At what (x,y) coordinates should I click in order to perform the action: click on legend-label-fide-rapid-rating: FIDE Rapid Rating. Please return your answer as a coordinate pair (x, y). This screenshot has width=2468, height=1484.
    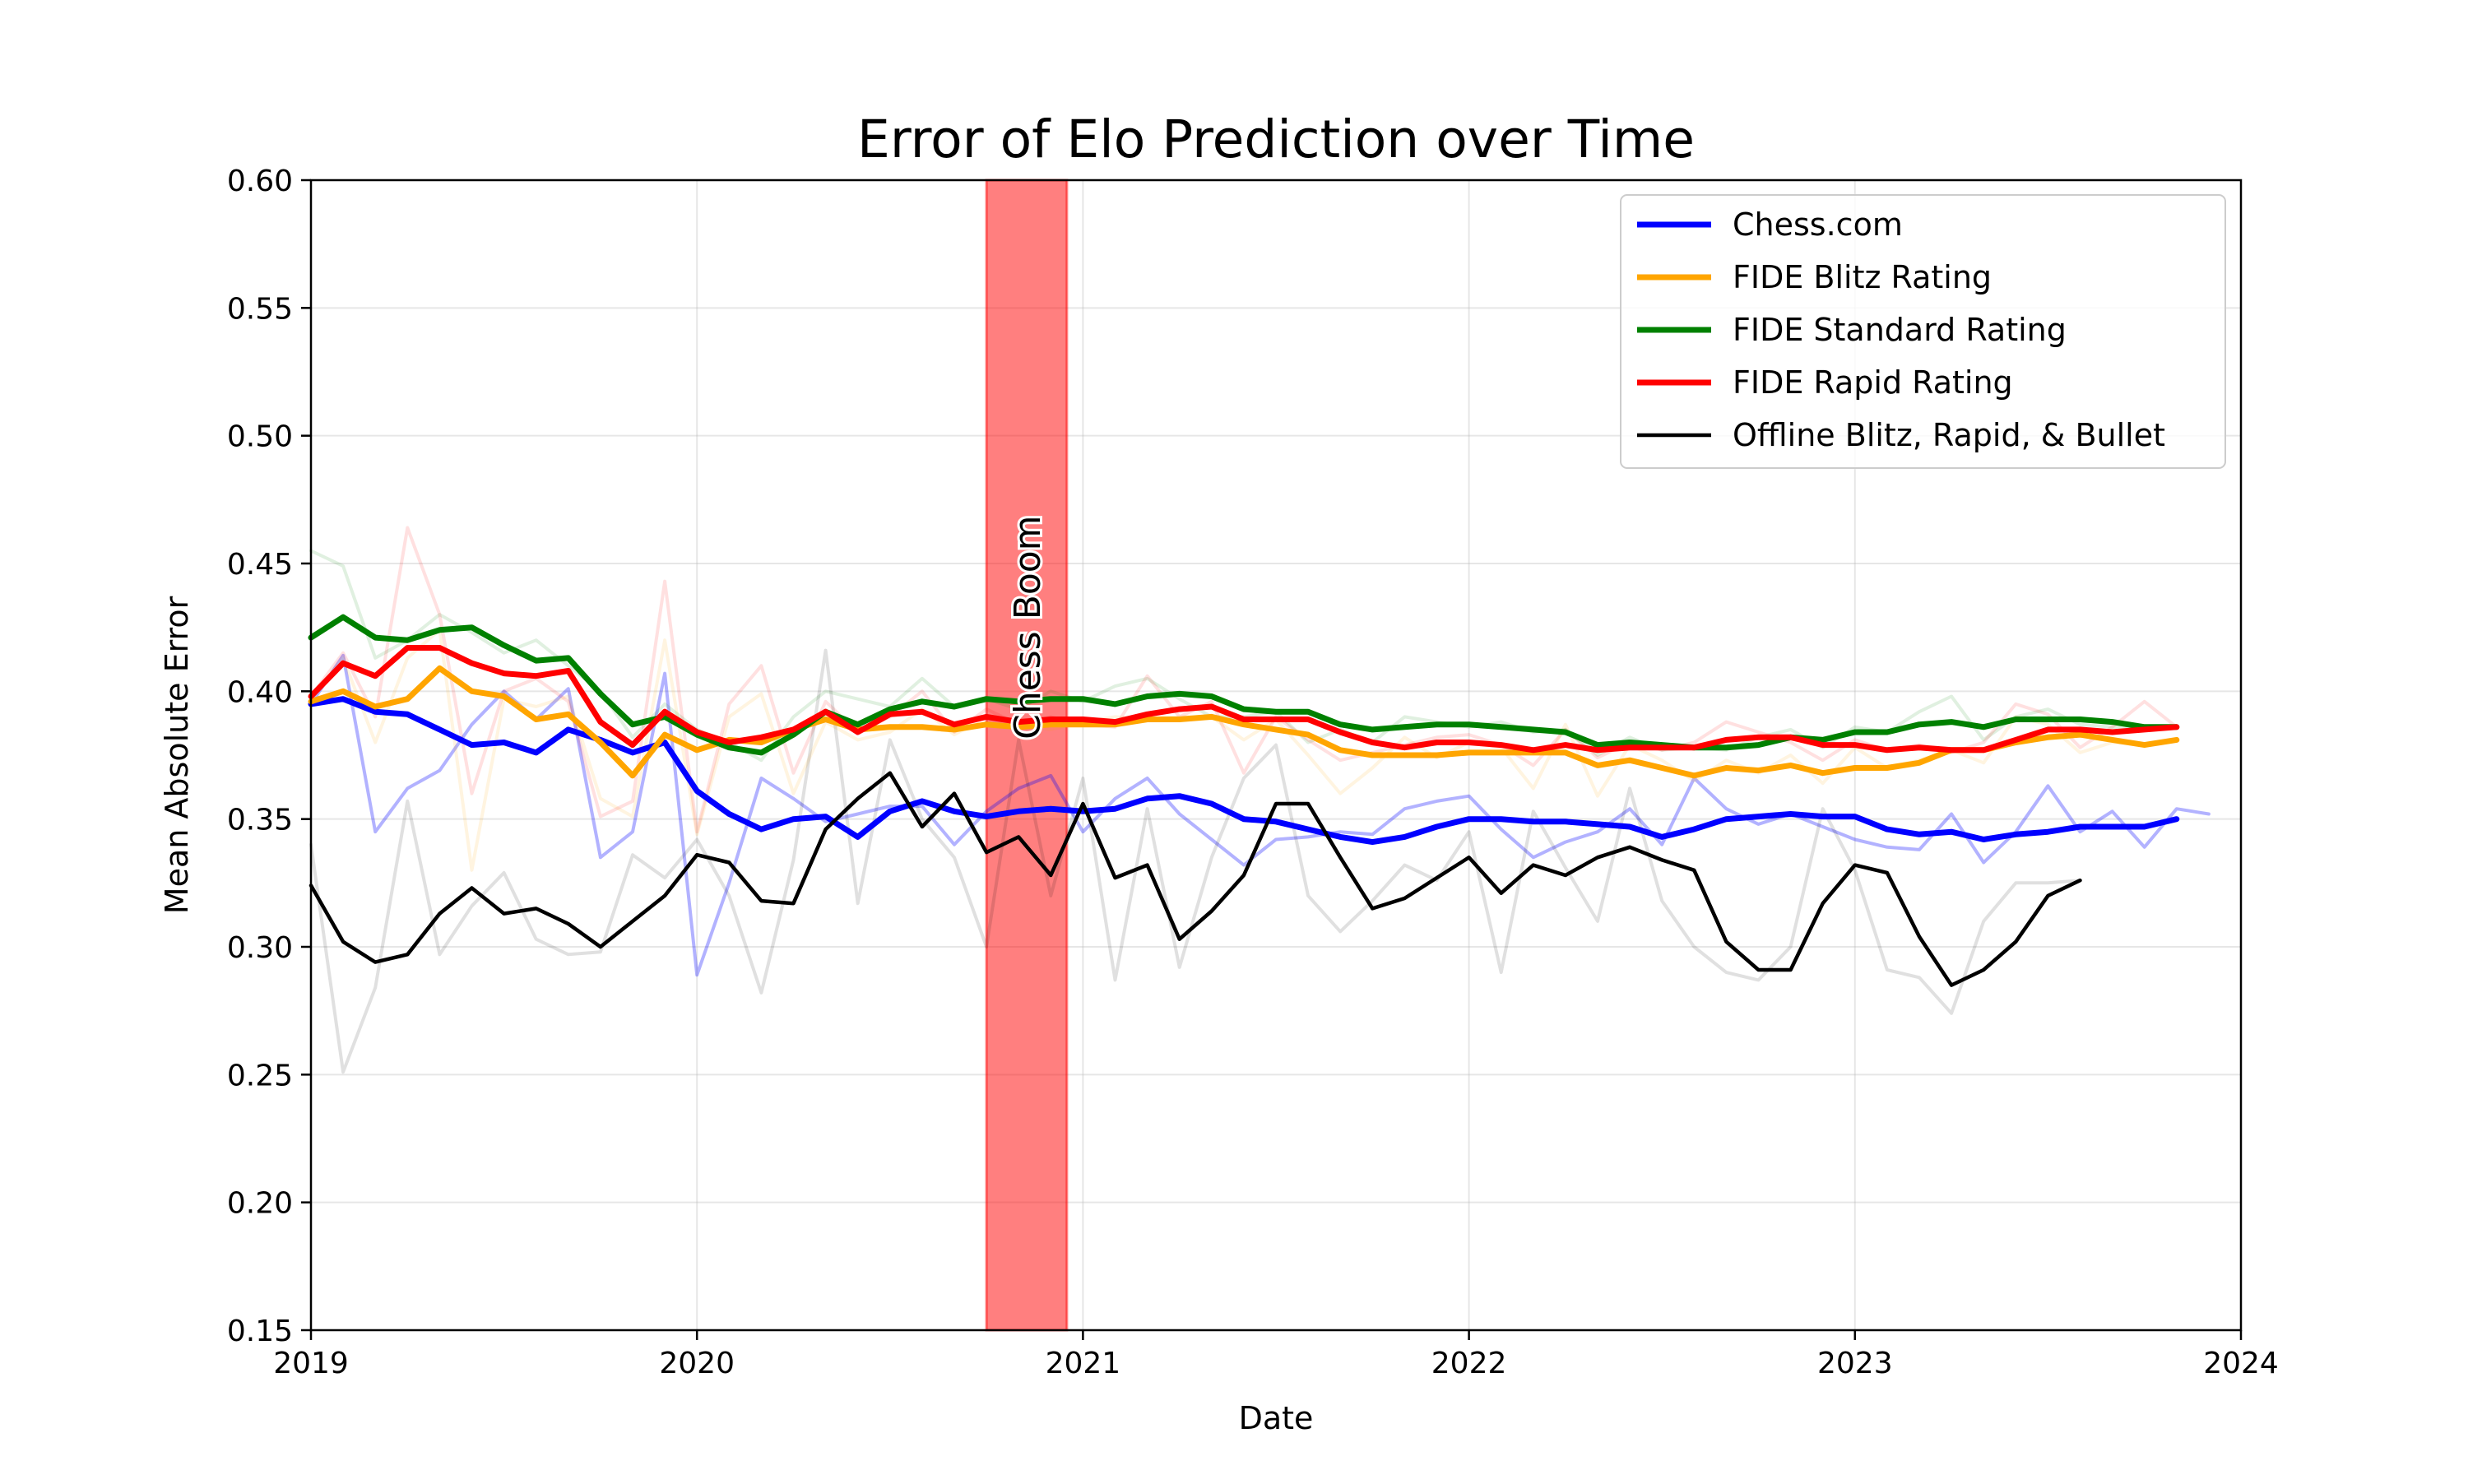
    Looking at the image, I should click on (1873, 382).